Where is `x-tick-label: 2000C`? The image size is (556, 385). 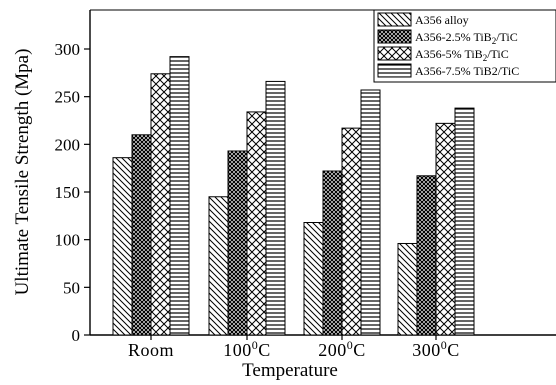 x-tick-label: 2000C is located at coordinates (342, 349).